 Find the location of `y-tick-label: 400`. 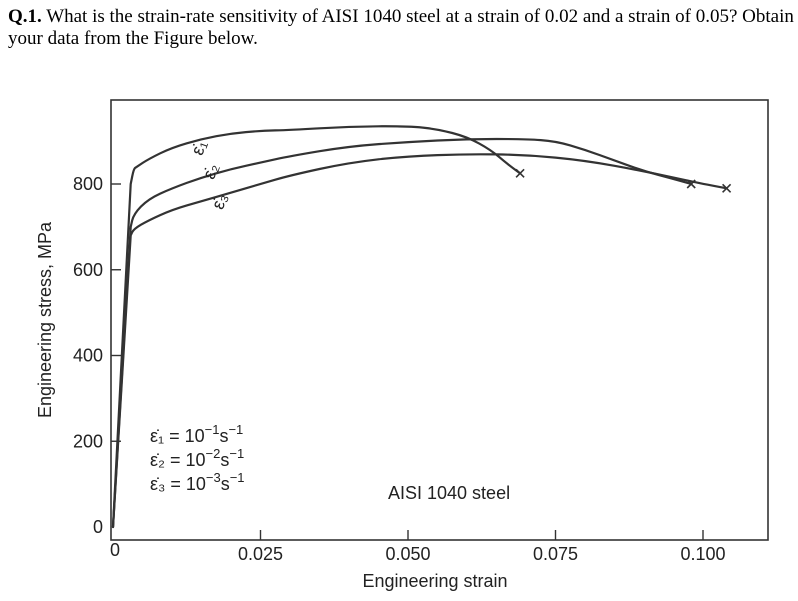

y-tick-label: 400 is located at coordinates (88, 356).